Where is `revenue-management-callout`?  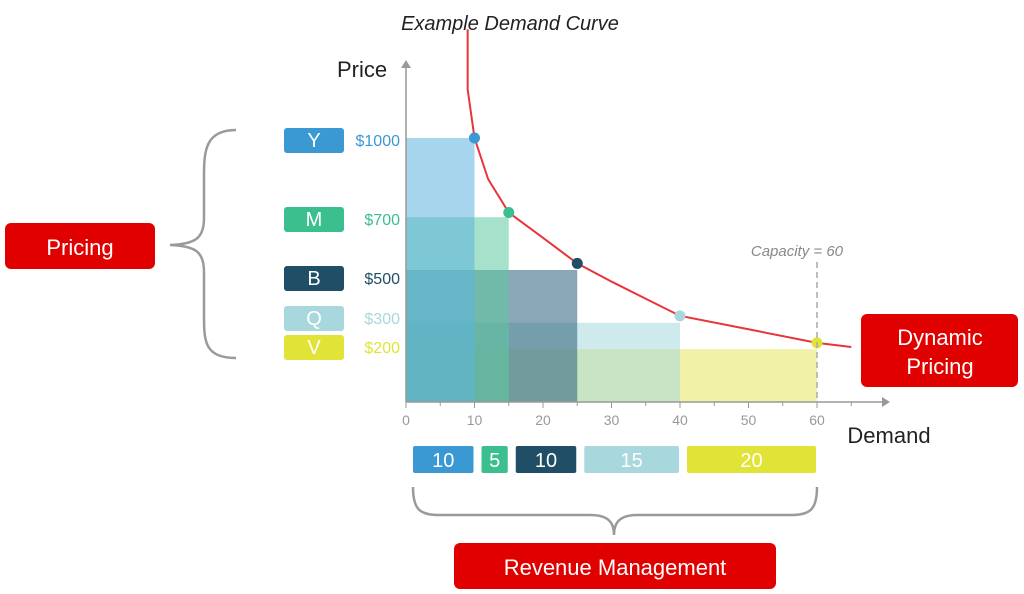
revenue-management-callout is located at coordinates (615, 566).